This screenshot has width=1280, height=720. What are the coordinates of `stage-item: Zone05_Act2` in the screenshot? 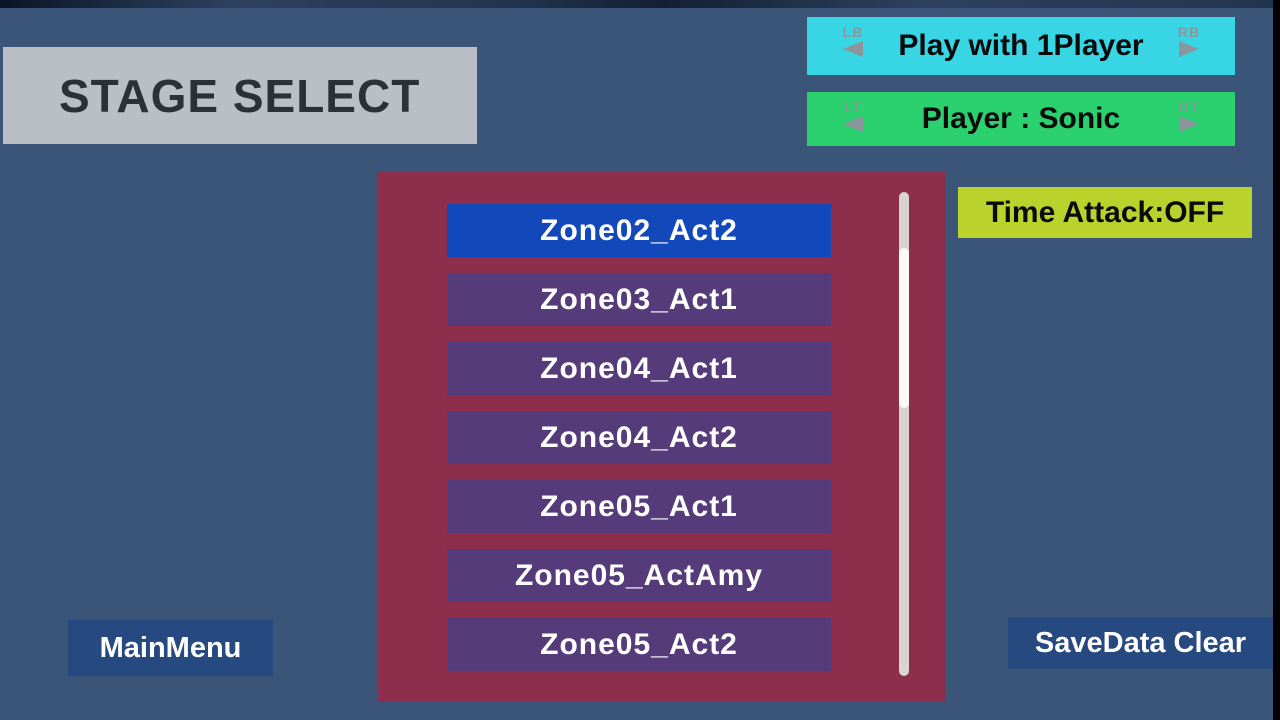 It's located at (639, 644).